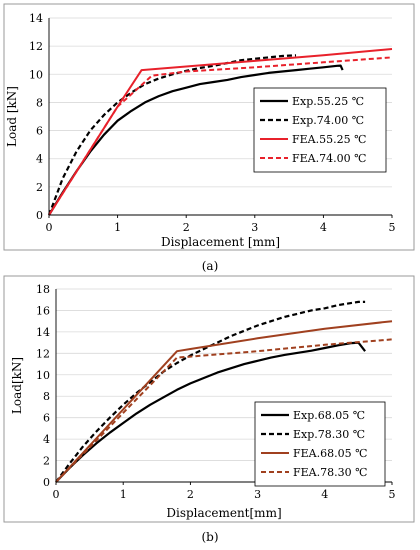 Image resolution: width=420 pixels, height=550 pixels. What do you see at coordinates (209, 537) in the screenshot?
I see `panel-b-caption: (b)` at bounding box center [209, 537].